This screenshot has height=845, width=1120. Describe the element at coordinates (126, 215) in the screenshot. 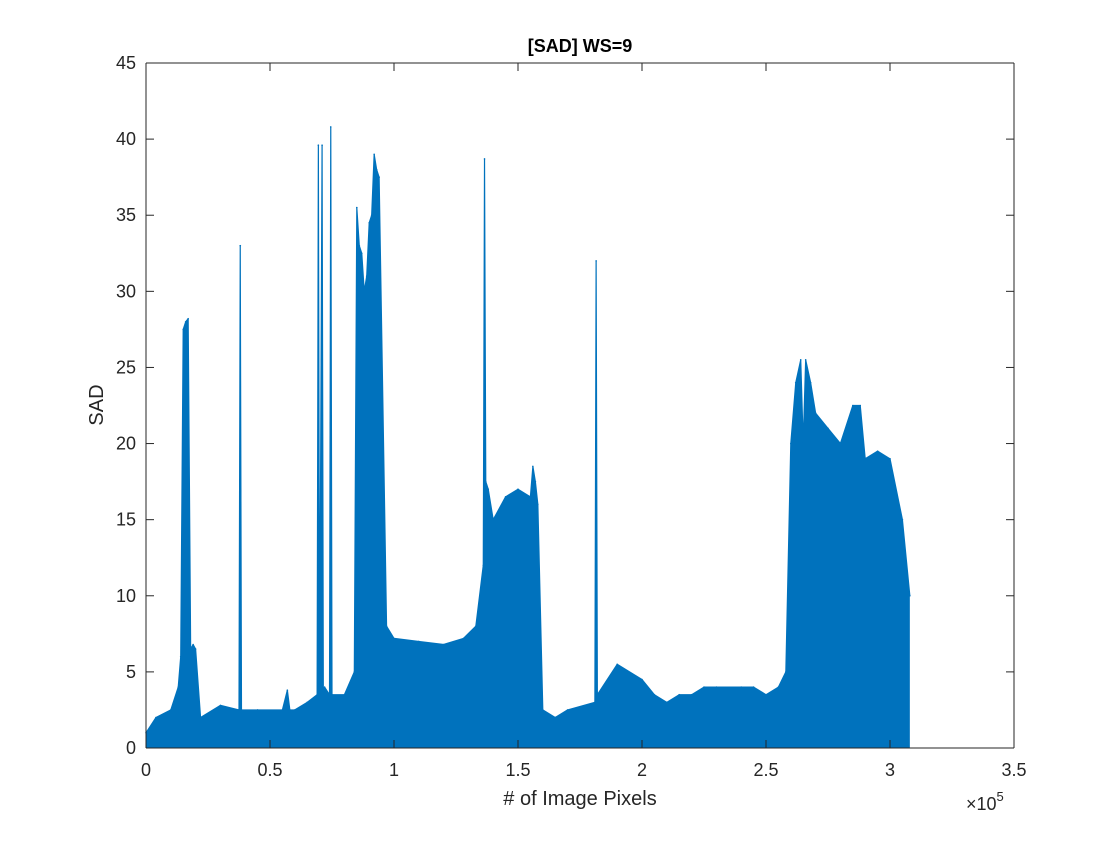

I see `y-tick-label: 35` at that location.